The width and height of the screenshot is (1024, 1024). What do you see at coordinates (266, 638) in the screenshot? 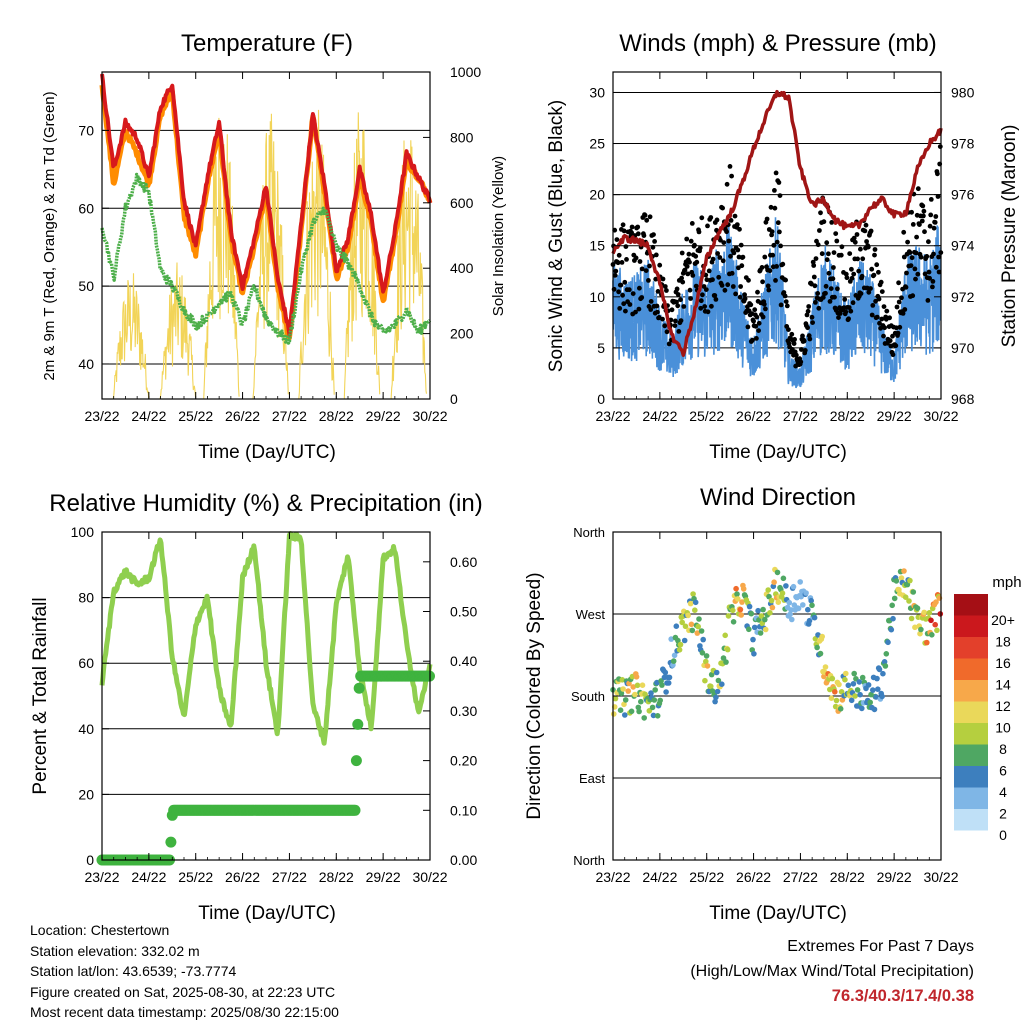
I see `relative-humidity-line` at bounding box center [266, 638].